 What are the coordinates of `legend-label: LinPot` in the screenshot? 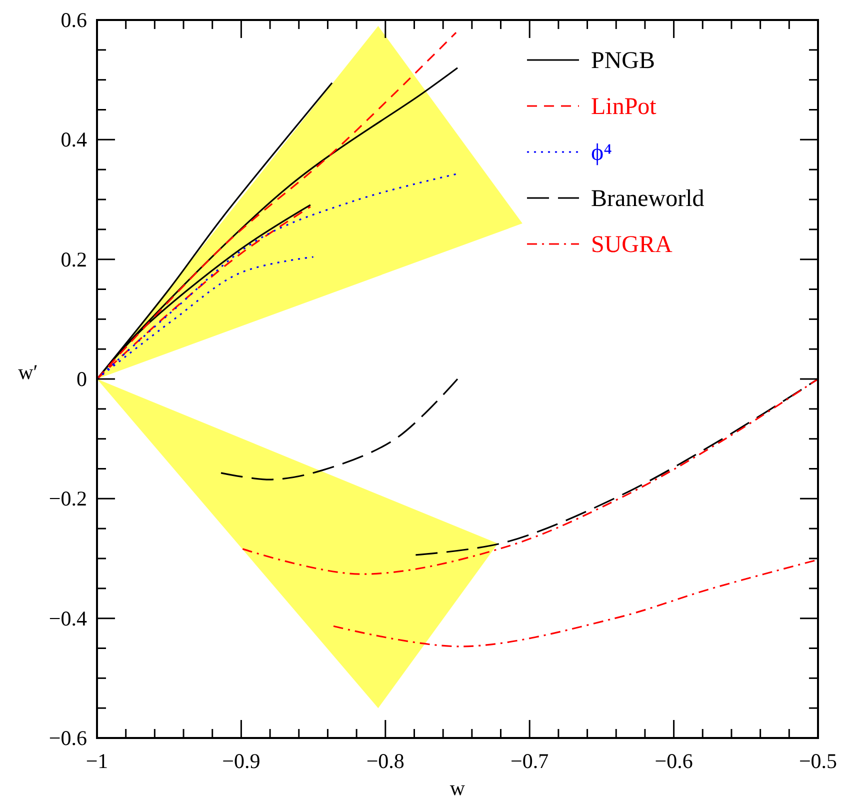 It's located at (624, 107).